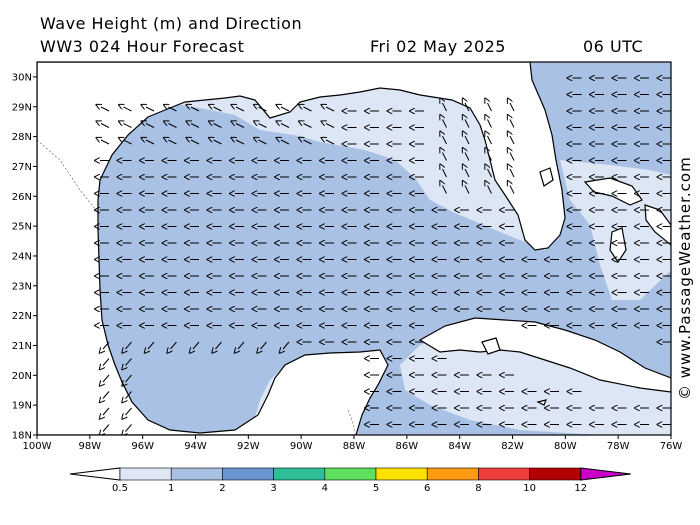  What do you see at coordinates (142, 446) in the screenshot?
I see `lon-label: 96W` at bounding box center [142, 446].